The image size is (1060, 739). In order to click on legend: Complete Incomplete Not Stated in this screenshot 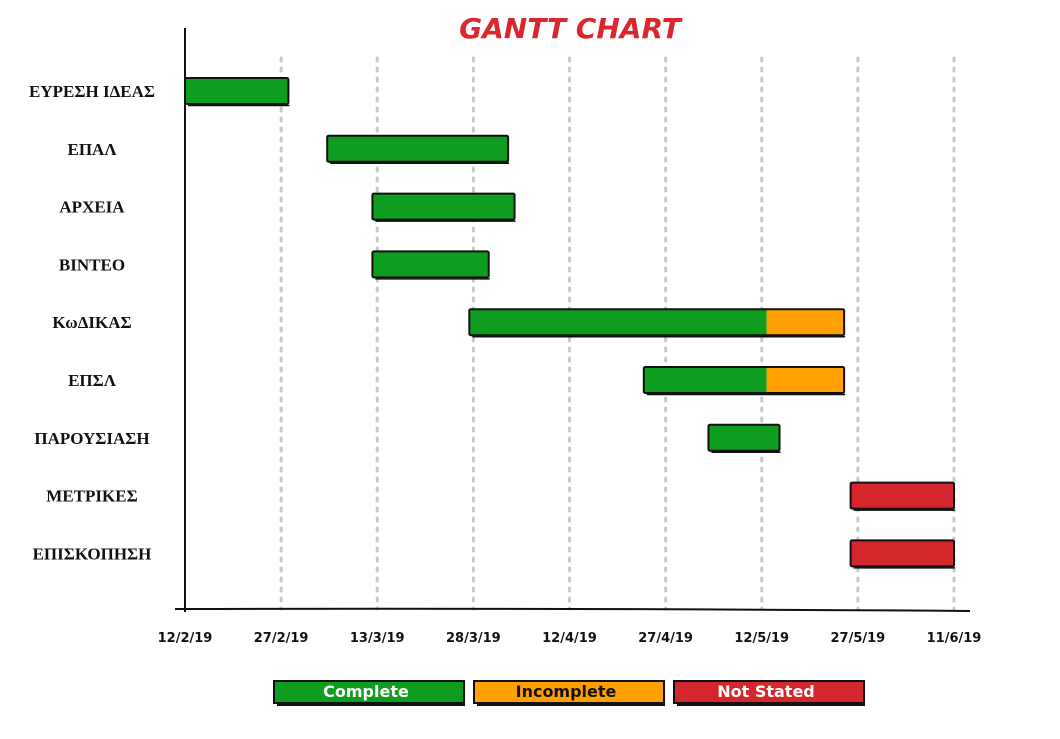, I will do `click(569, 693)`.